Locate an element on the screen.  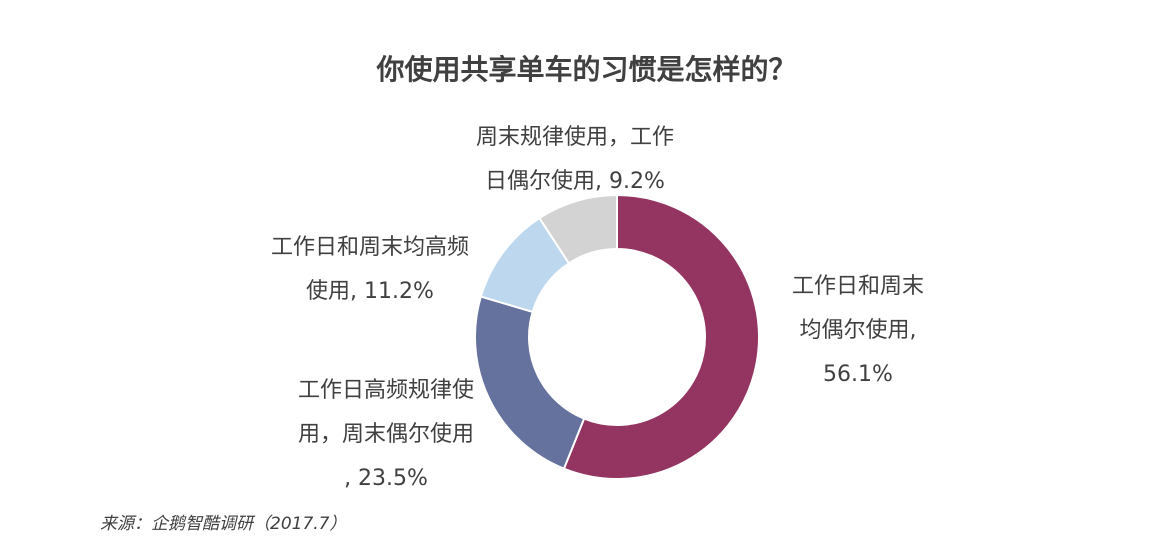
slice-label-1-line-2: , 23.5% is located at coordinates (386, 478).